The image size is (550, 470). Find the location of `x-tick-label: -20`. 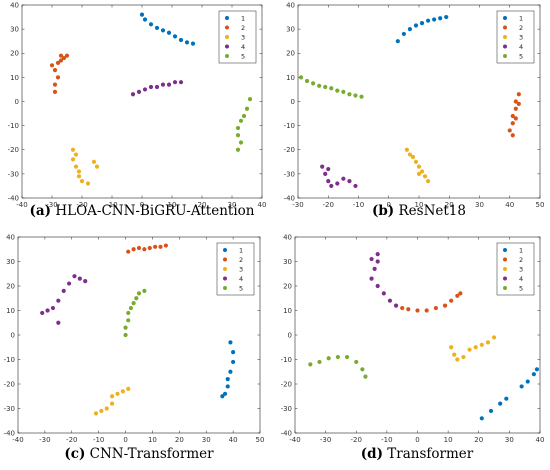

x-tick-label: -20 is located at coordinates (71, 440).